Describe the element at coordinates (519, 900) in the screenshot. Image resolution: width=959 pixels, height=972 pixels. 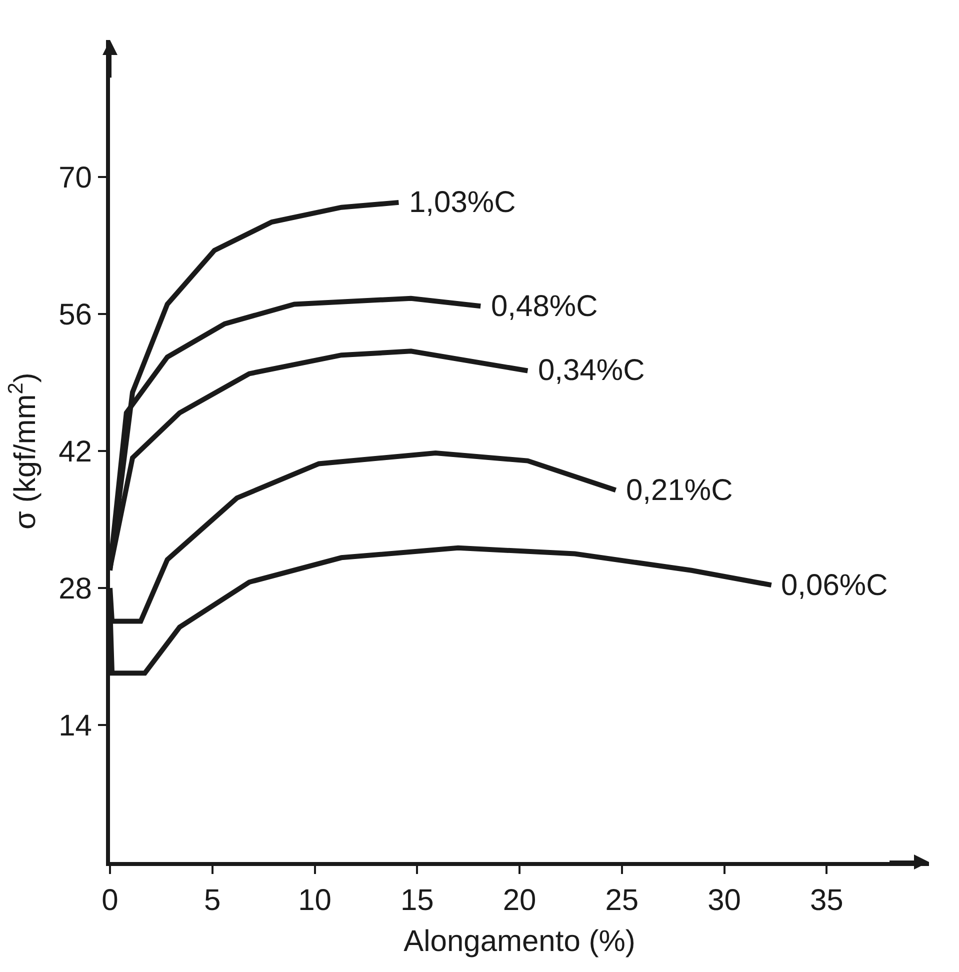
I see `x-tick-label: 20` at that location.